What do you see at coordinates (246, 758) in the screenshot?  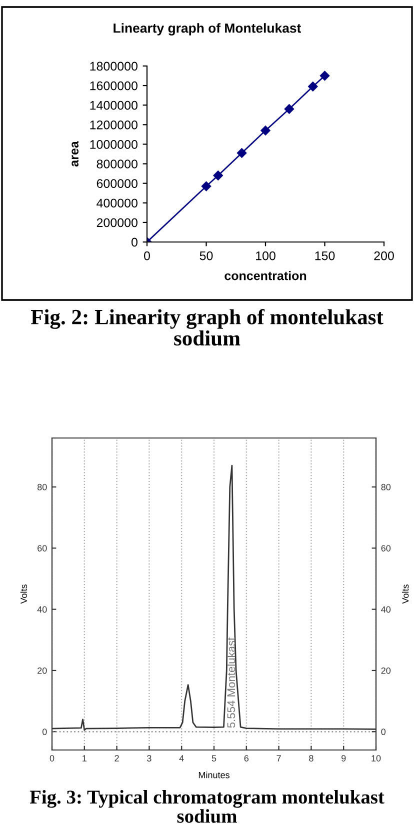 I see `x-tick-label: 6` at bounding box center [246, 758].